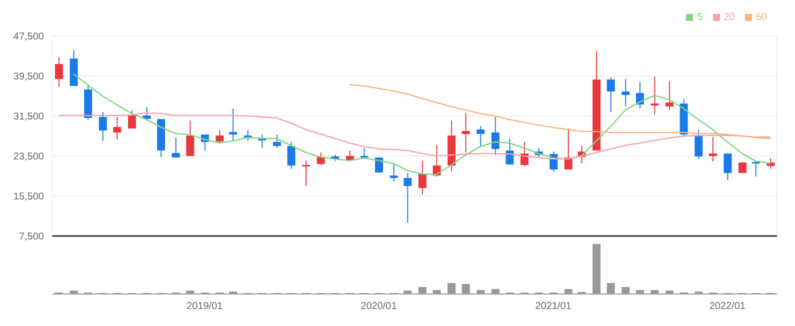  Describe the element at coordinates (28, 117) in the screenshot. I see `y-tick-label: 31,500` at that location.